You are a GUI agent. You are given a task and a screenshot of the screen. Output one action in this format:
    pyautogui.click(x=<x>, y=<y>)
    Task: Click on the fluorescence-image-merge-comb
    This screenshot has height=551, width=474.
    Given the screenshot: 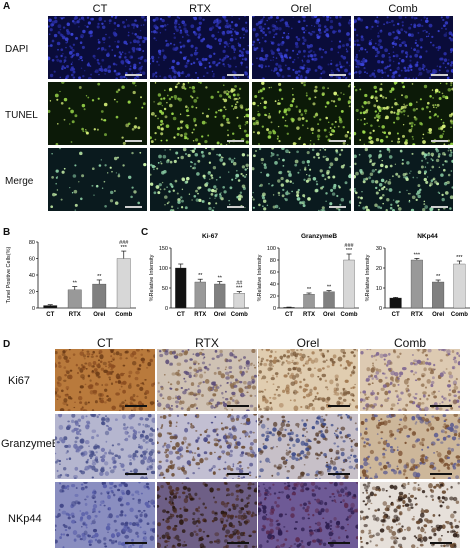 What is the action you would take?
    pyautogui.click(x=403, y=179)
    